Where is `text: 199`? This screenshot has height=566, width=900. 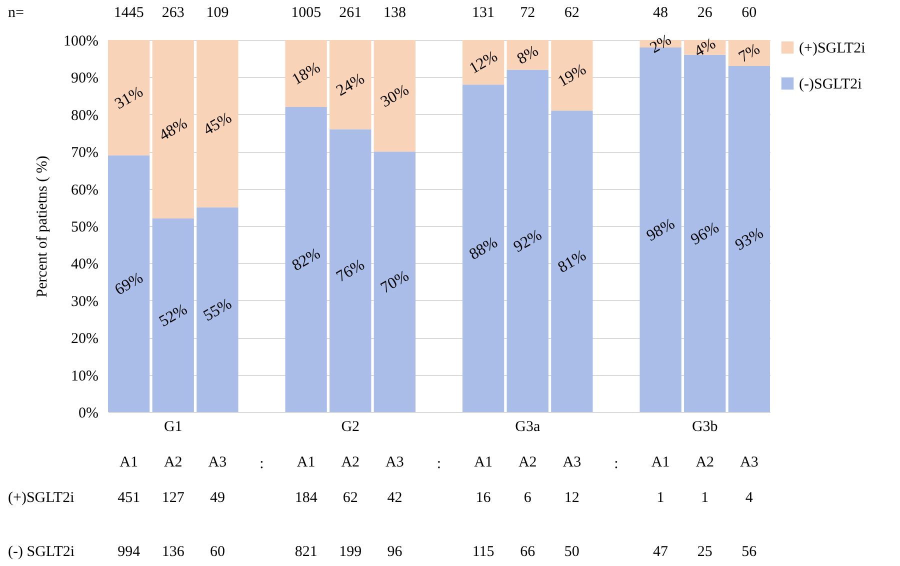 text: 199 is located at coordinates (350, 552).